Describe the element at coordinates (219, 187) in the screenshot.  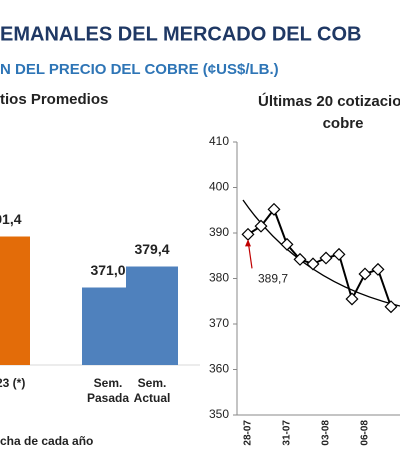
I see `y-tick-label: 400` at that location.